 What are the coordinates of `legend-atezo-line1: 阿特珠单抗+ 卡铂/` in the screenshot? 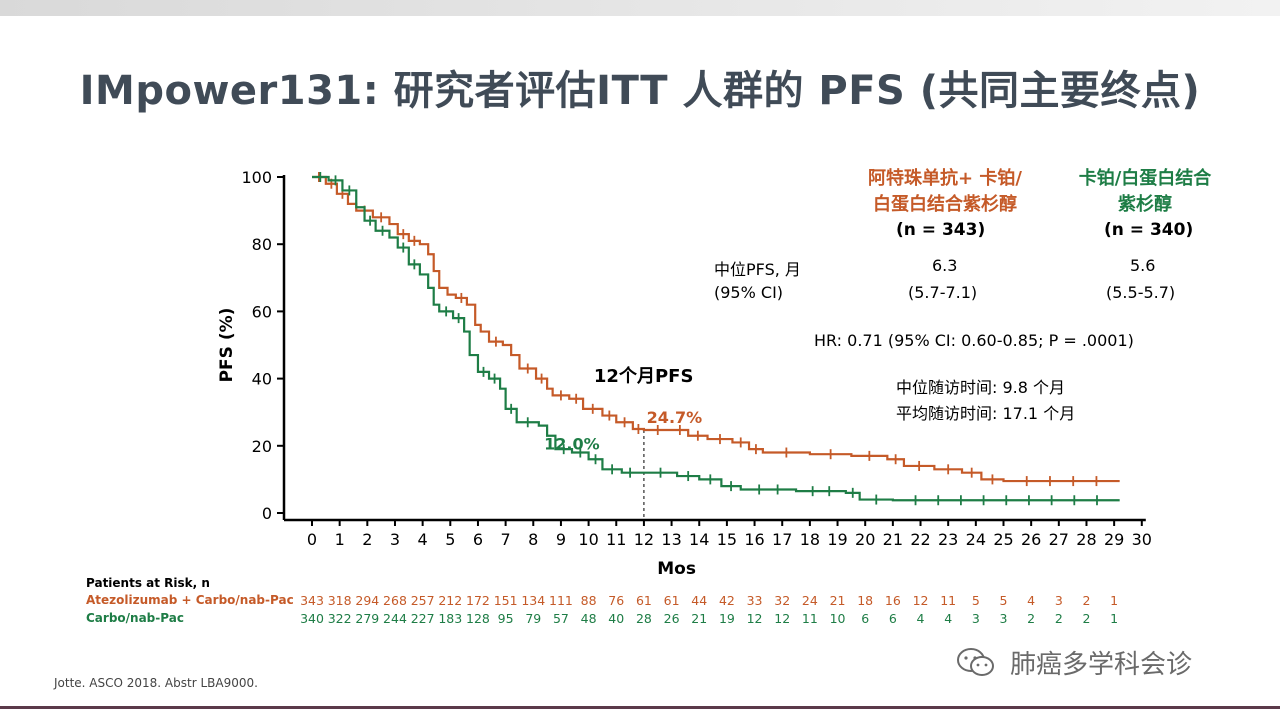 It's located at (945, 178).